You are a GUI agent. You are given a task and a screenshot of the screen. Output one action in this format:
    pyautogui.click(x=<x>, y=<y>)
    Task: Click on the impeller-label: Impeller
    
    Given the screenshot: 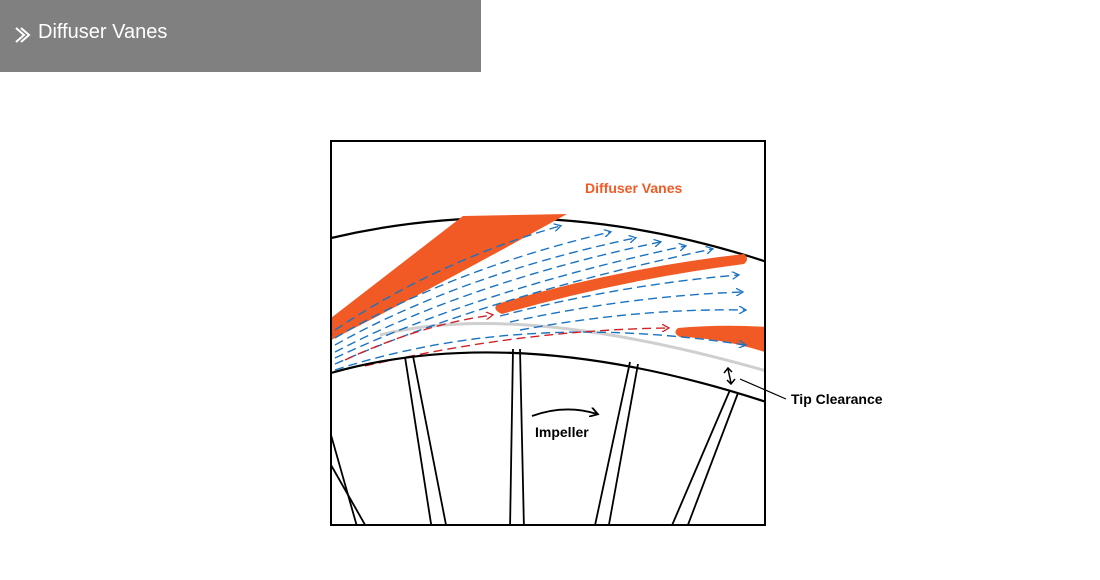 What is the action you would take?
    pyautogui.click(x=562, y=432)
    